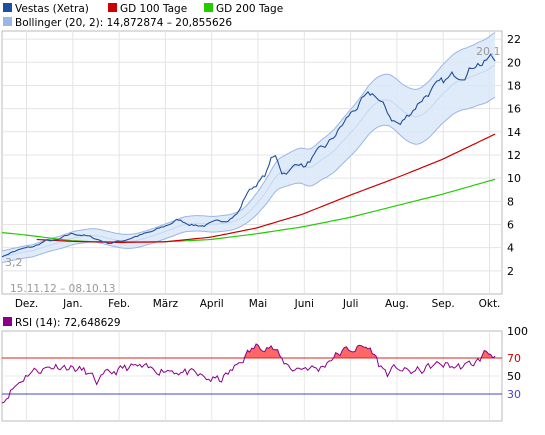 This screenshot has height=435, width=545. I want to click on x-tick-label: März, so click(166, 304).